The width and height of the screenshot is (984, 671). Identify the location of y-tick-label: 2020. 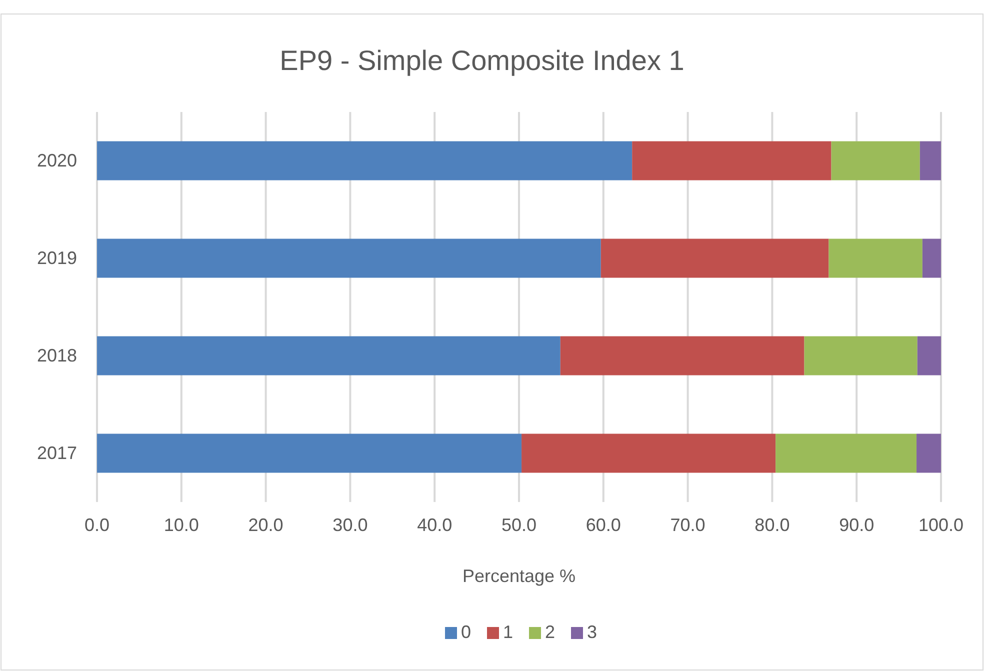
(56, 160).